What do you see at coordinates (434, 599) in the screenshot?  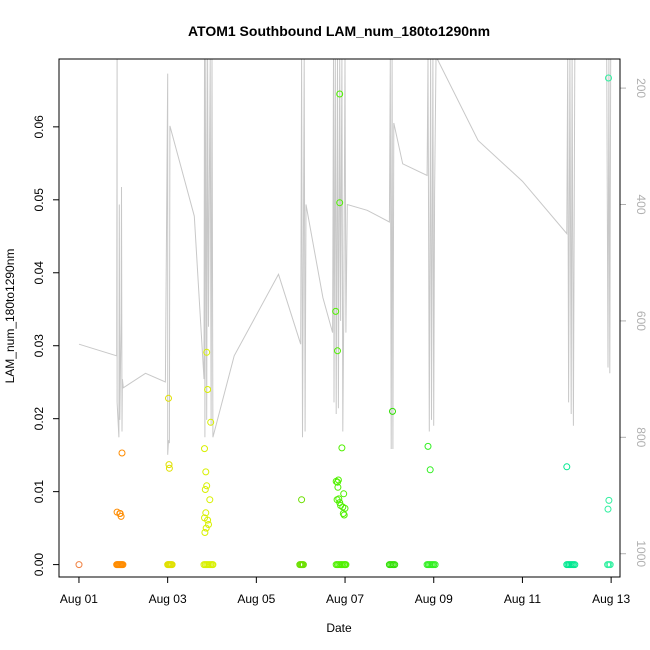 I see `x-tick-label: Aug 09` at bounding box center [434, 599].